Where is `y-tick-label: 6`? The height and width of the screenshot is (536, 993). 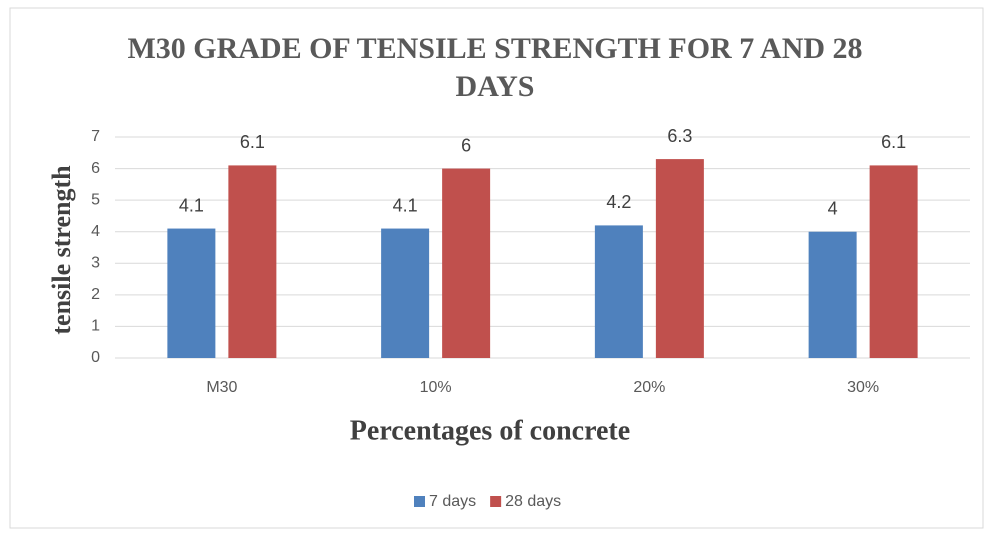 y-tick-label: 6 is located at coordinates (95, 168).